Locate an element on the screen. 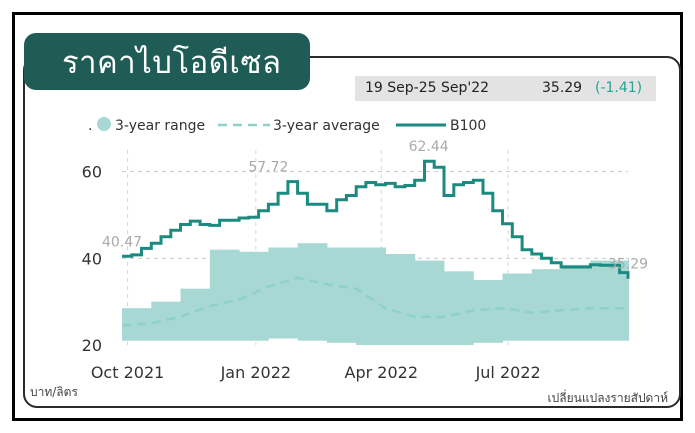  x-tick-label: Oct 2021 is located at coordinates (127, 372).